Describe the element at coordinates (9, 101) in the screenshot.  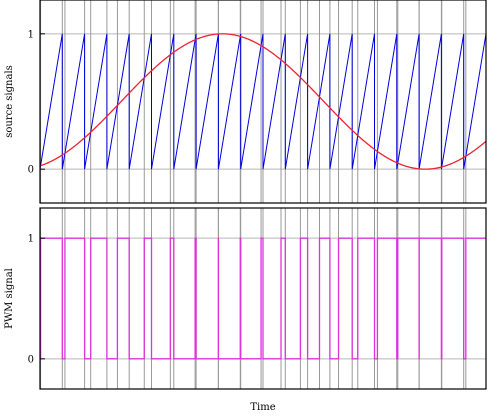
I see `top-y-axis-label: source signals` at that location.